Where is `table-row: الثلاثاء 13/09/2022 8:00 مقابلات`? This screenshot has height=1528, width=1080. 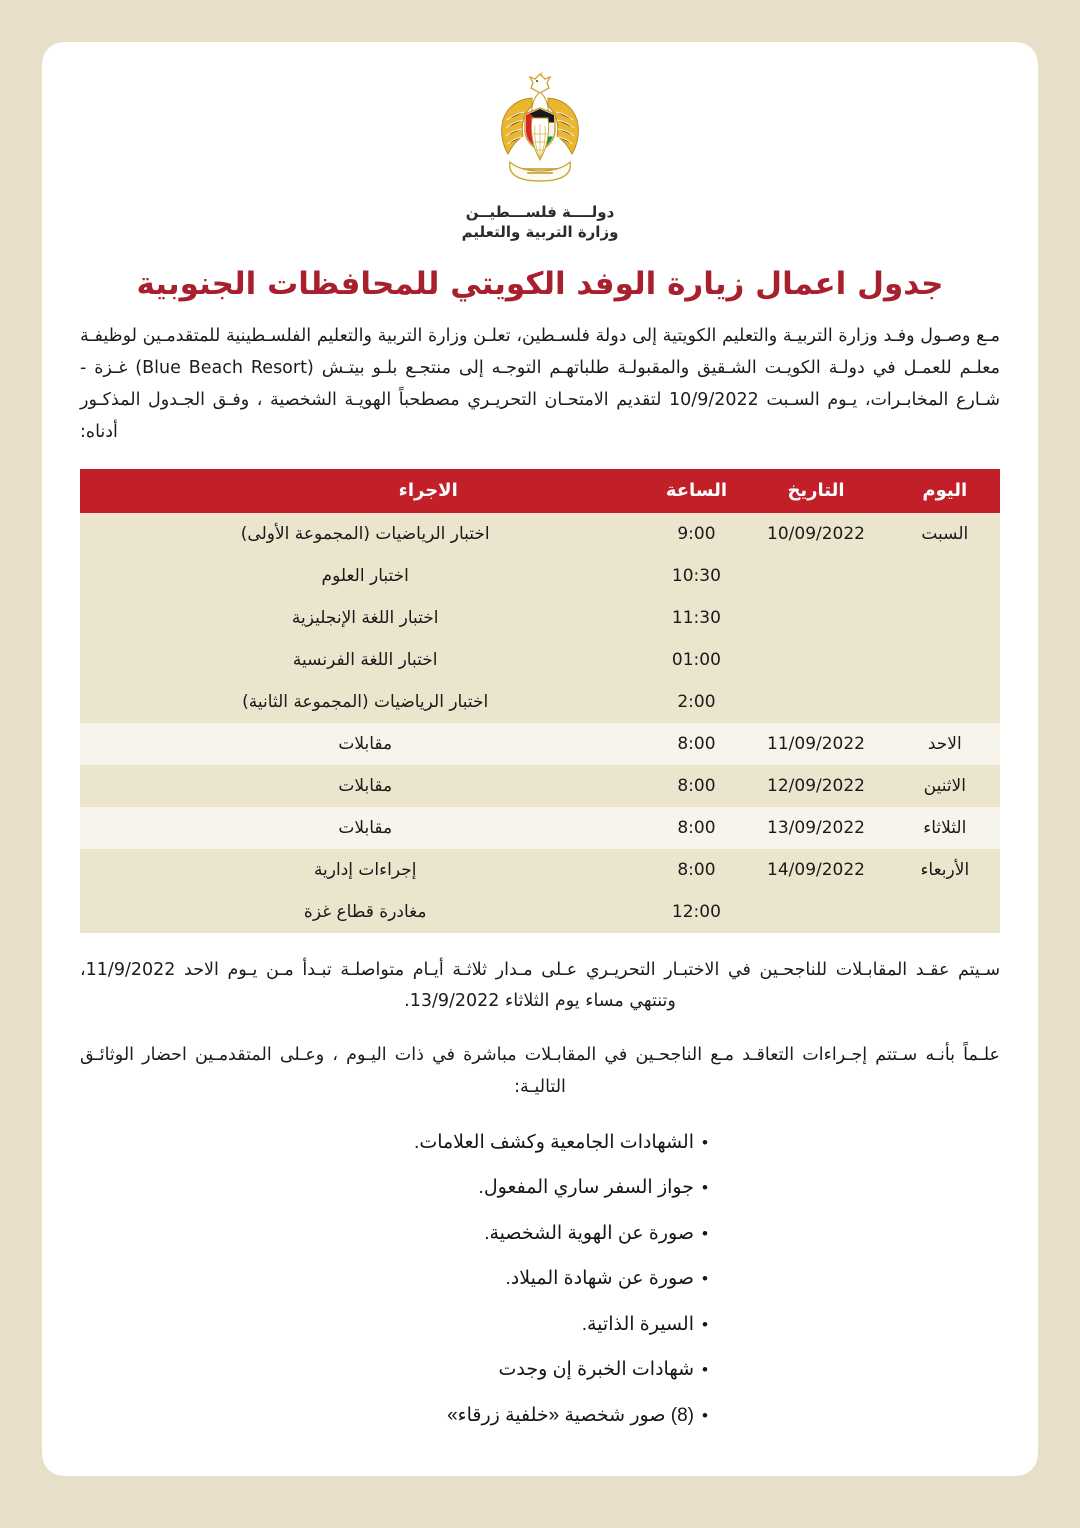 table-row: الثلاثاء 13/09/2022 8:00 مقابلات is located at coordinates (540, 827).